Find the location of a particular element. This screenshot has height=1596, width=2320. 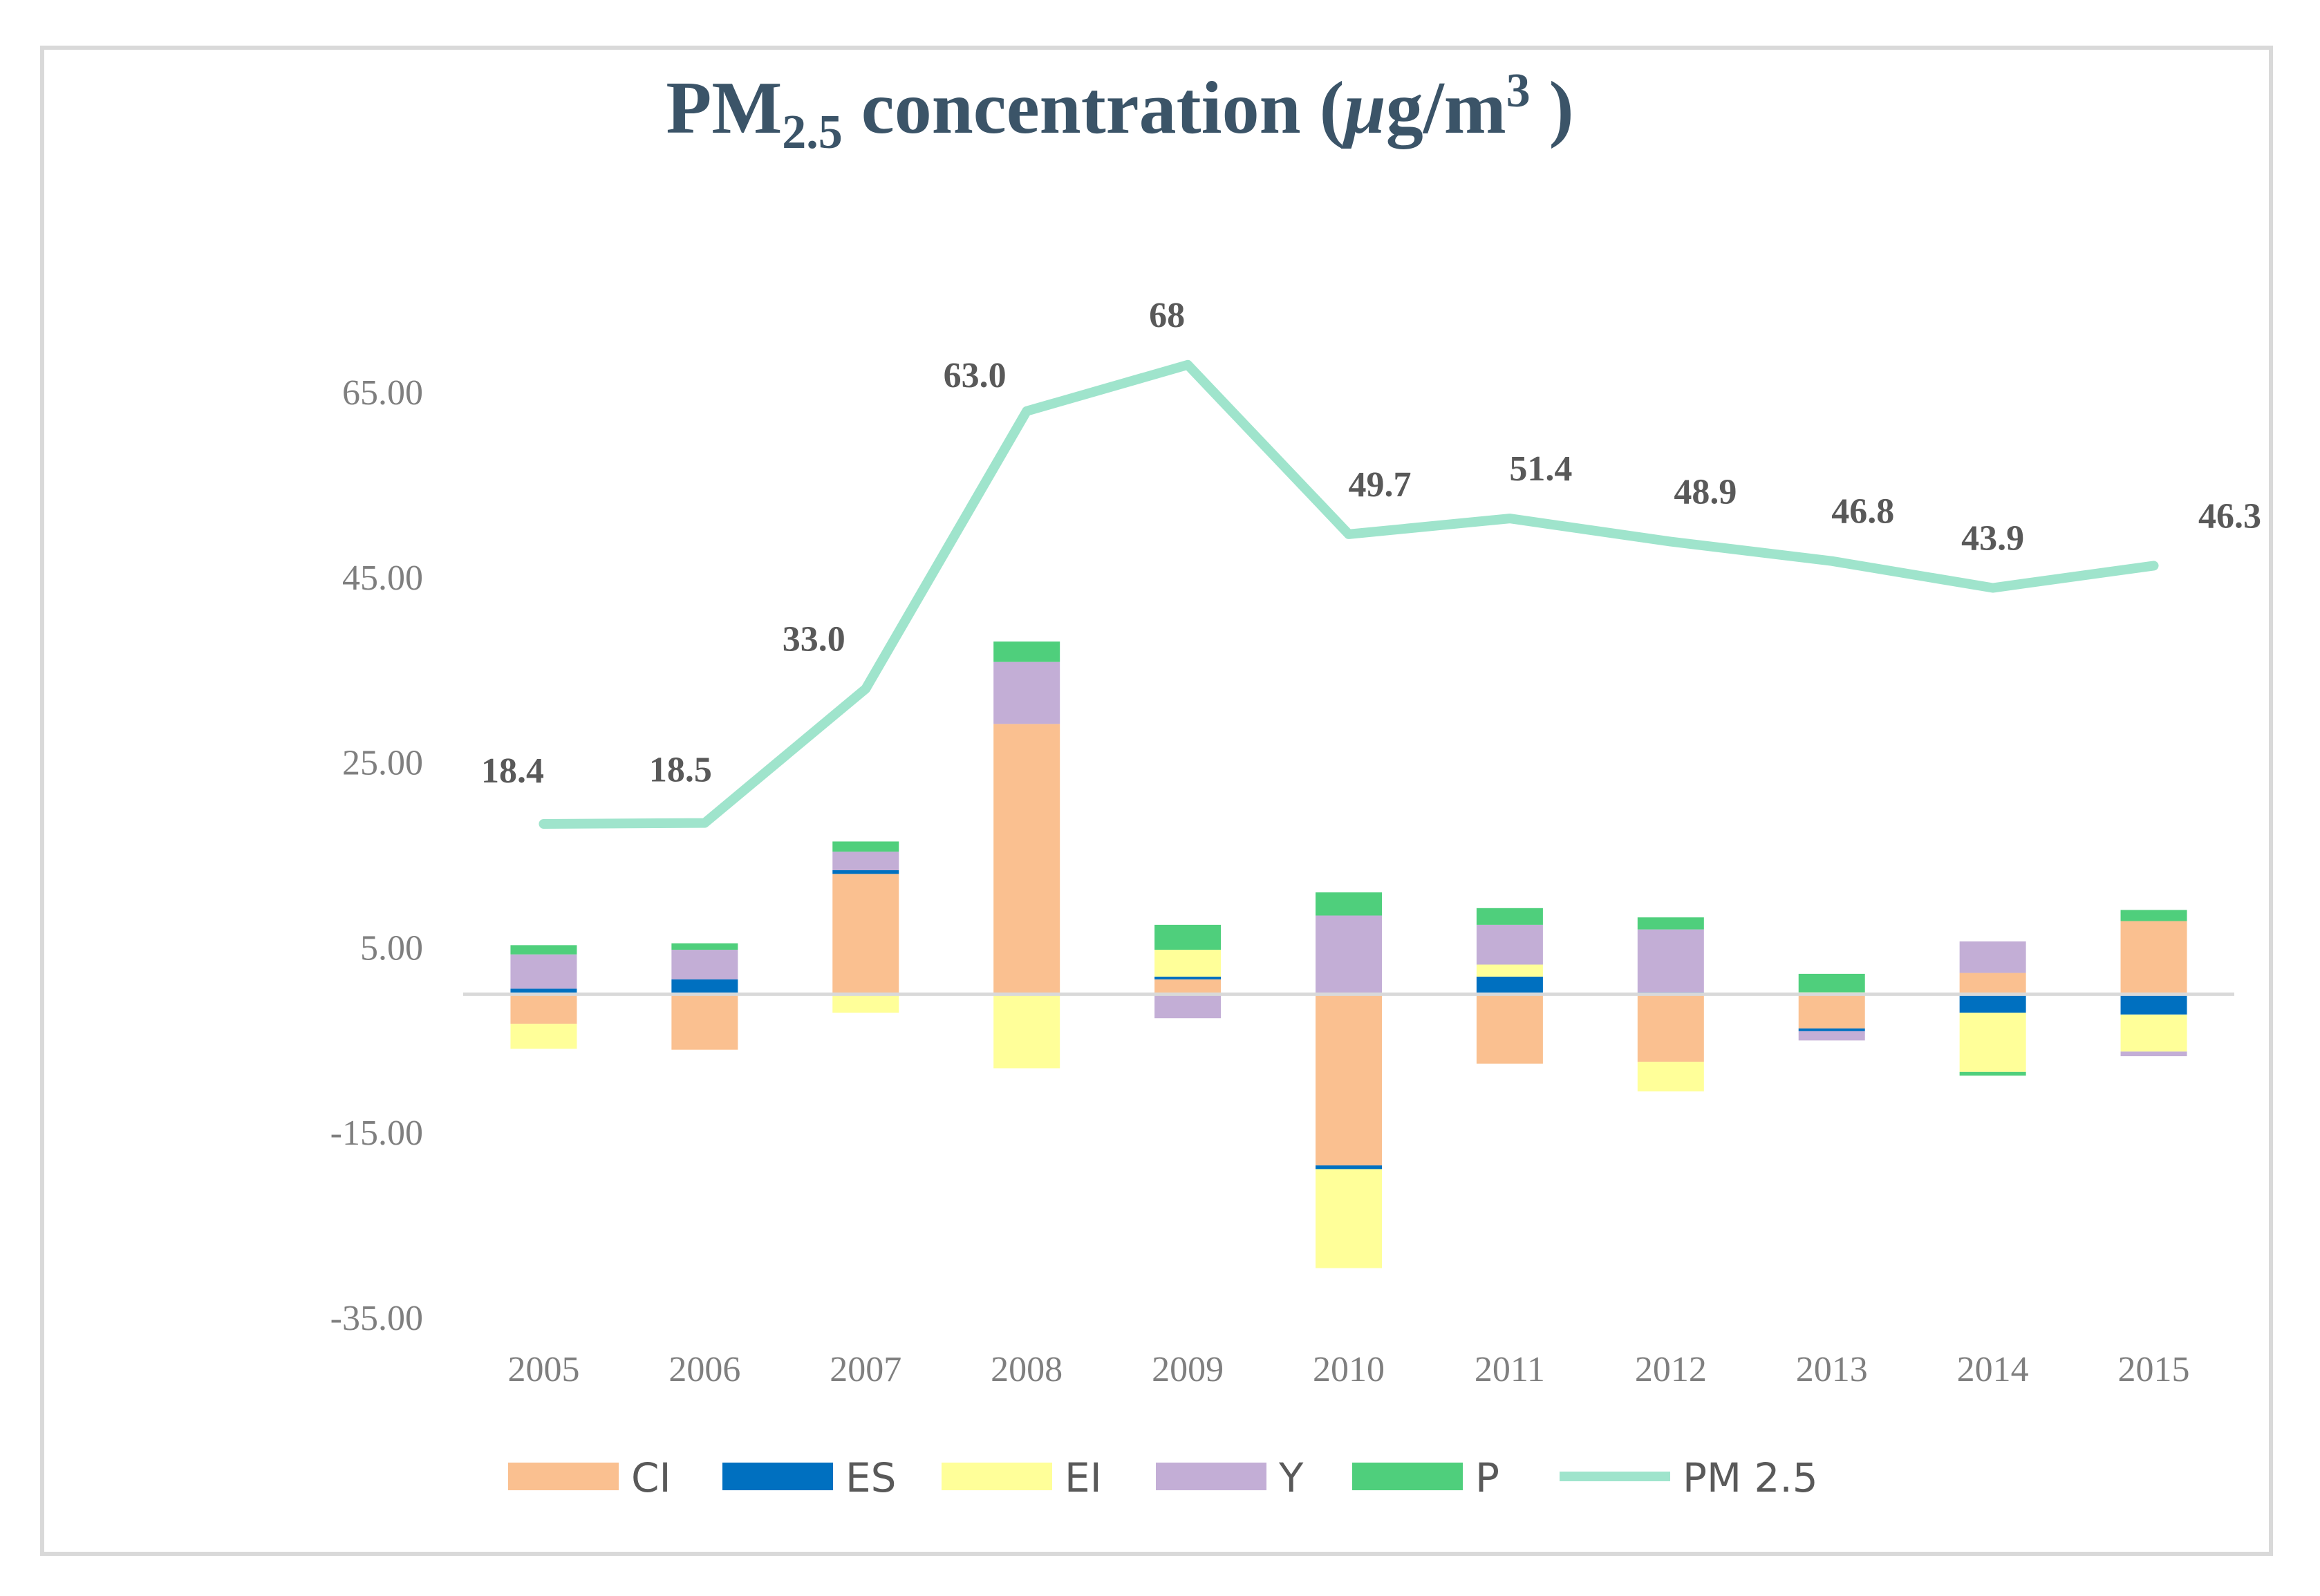

legend-label-es: ES is located at coordinates (870, 1477).